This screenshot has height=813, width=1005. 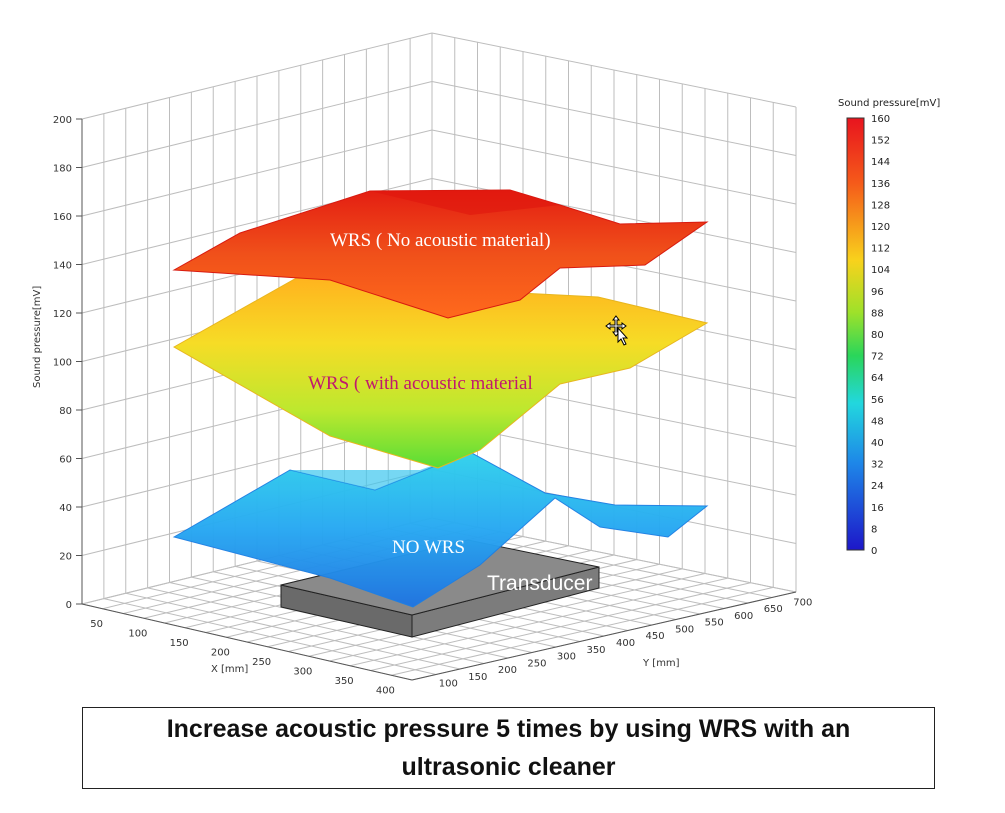 I want to click on y-tick-label: 450, so click(x=655, y=636).